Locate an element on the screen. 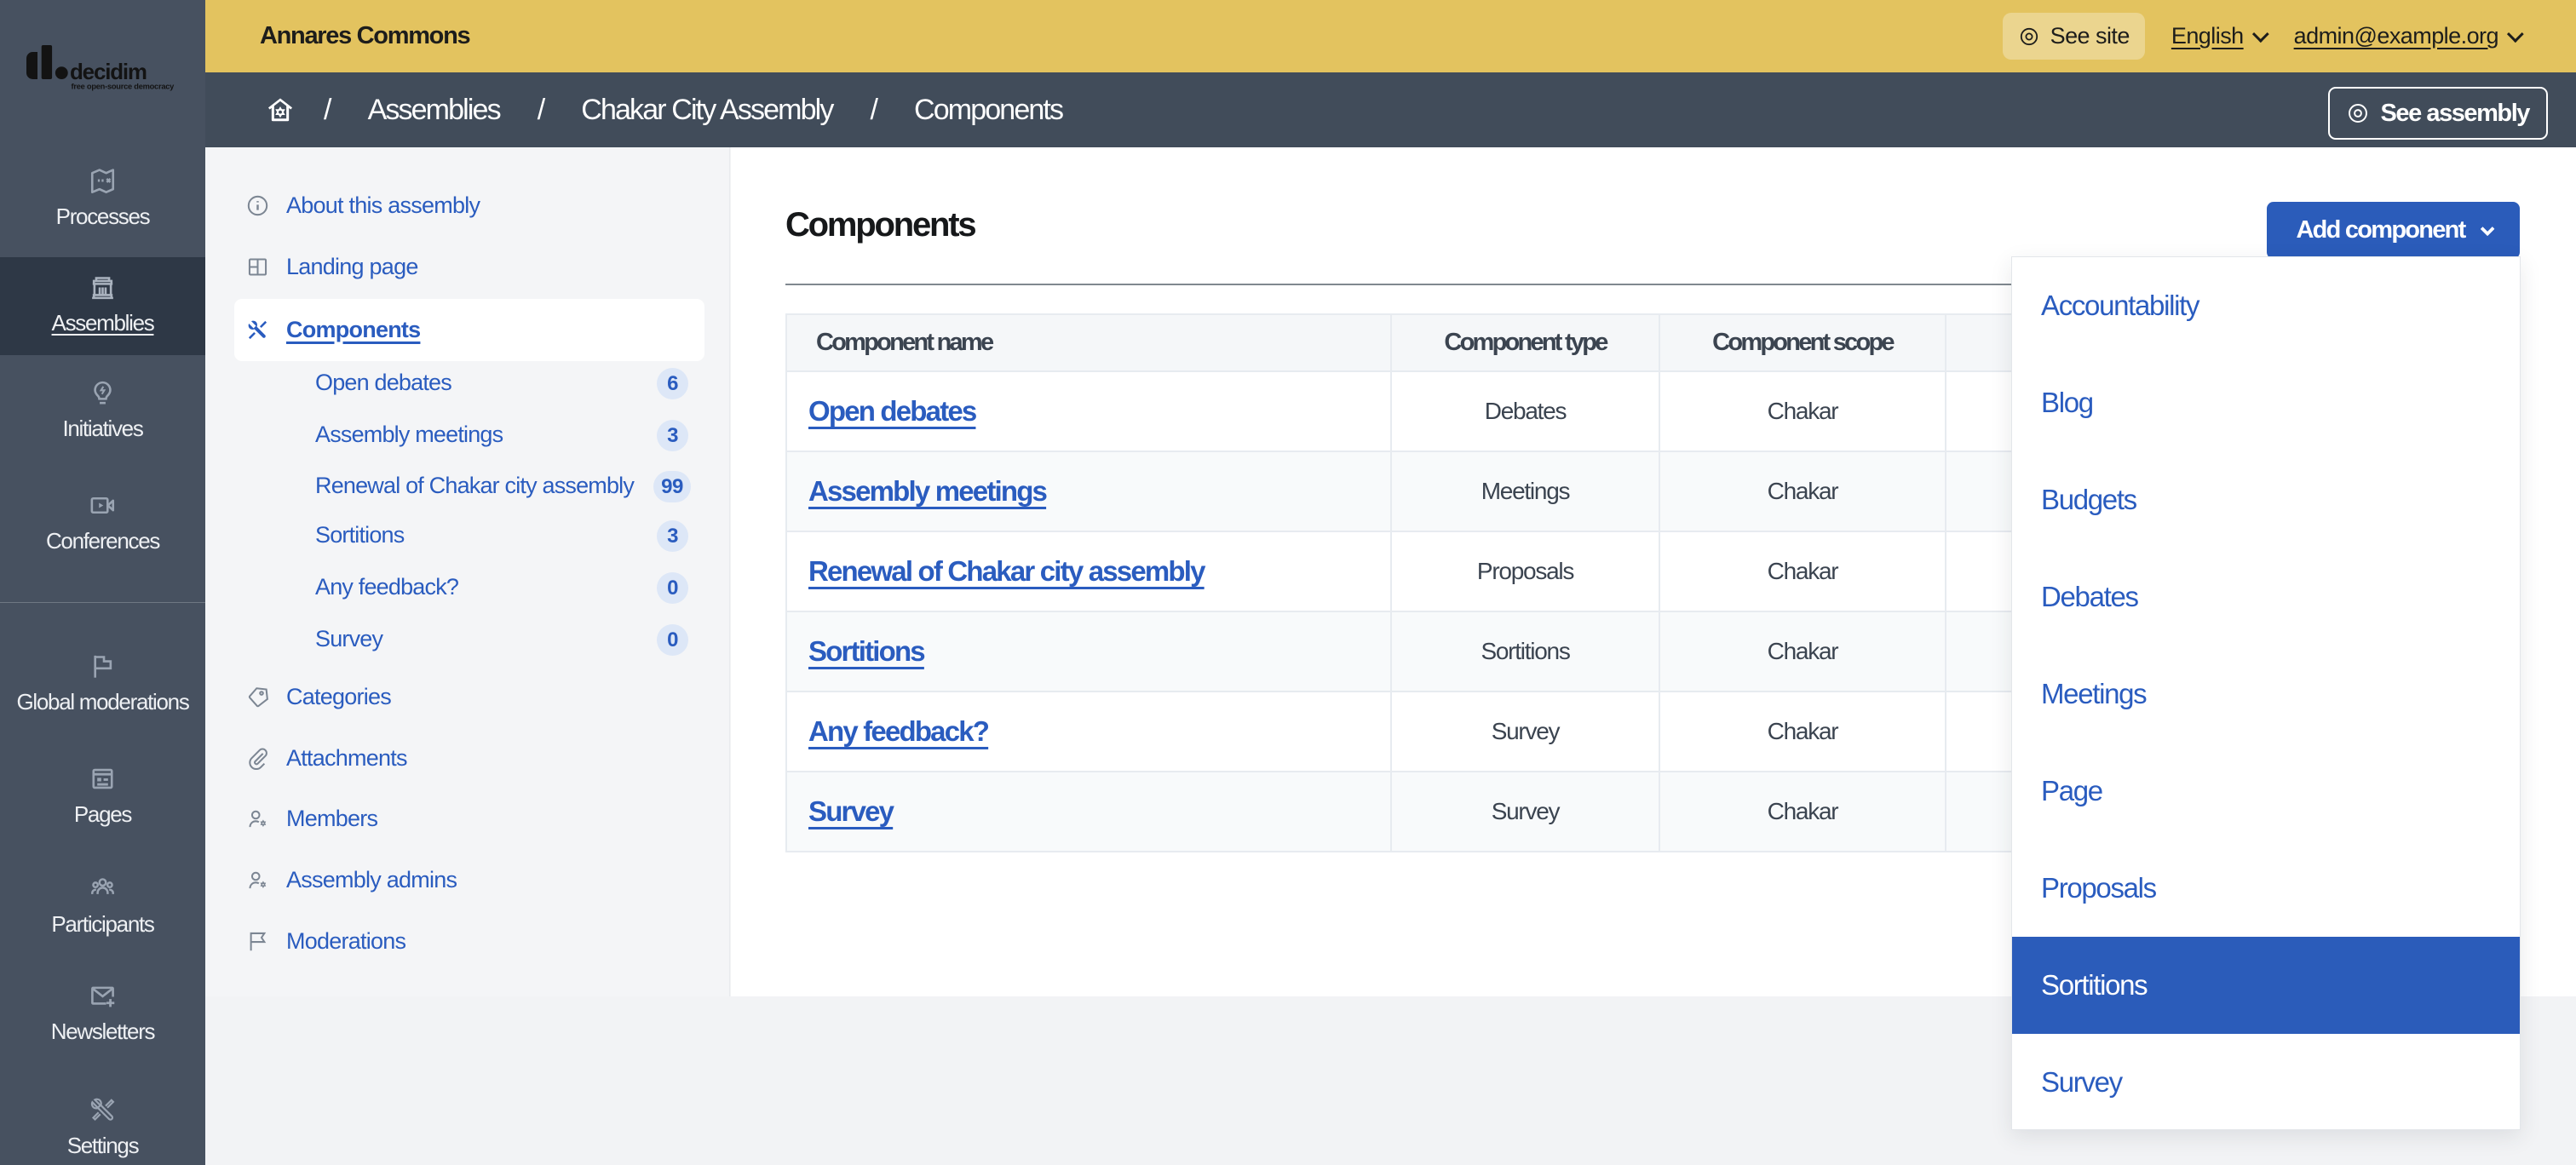 The width and height of the screenshot is (2576, 1165). svg-text: decidim is located at coordinates (109, 72).